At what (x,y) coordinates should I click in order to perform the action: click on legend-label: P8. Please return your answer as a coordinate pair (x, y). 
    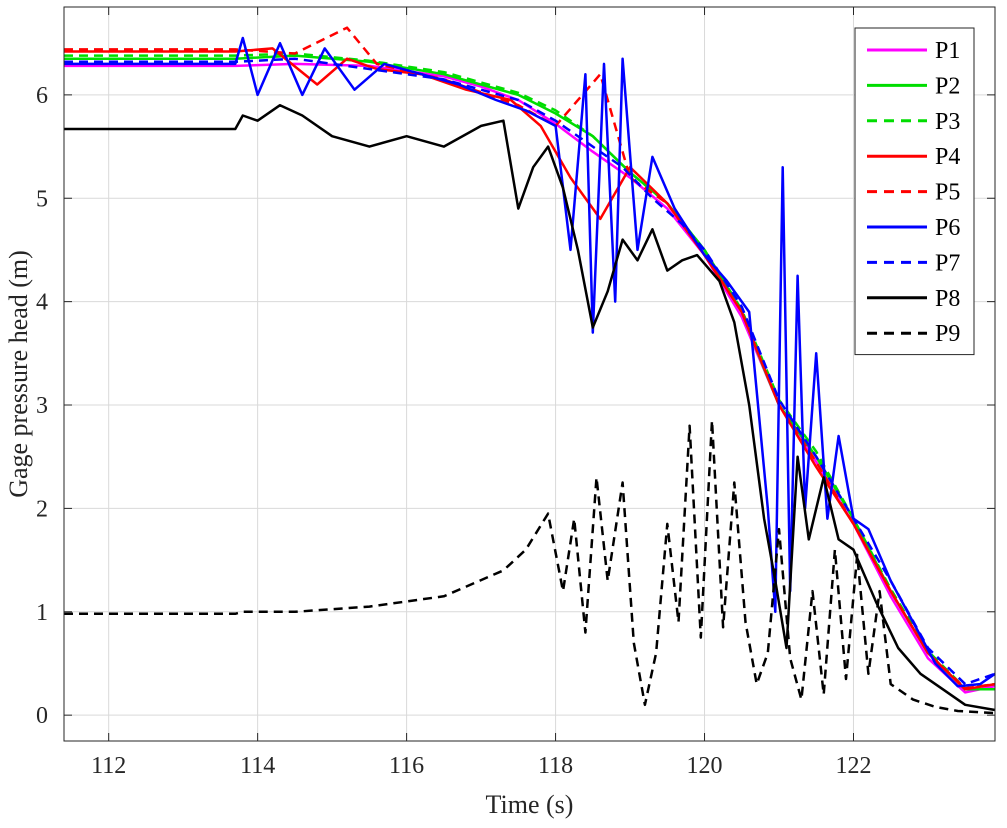
    Looking at the image, I should click on (947, 299).